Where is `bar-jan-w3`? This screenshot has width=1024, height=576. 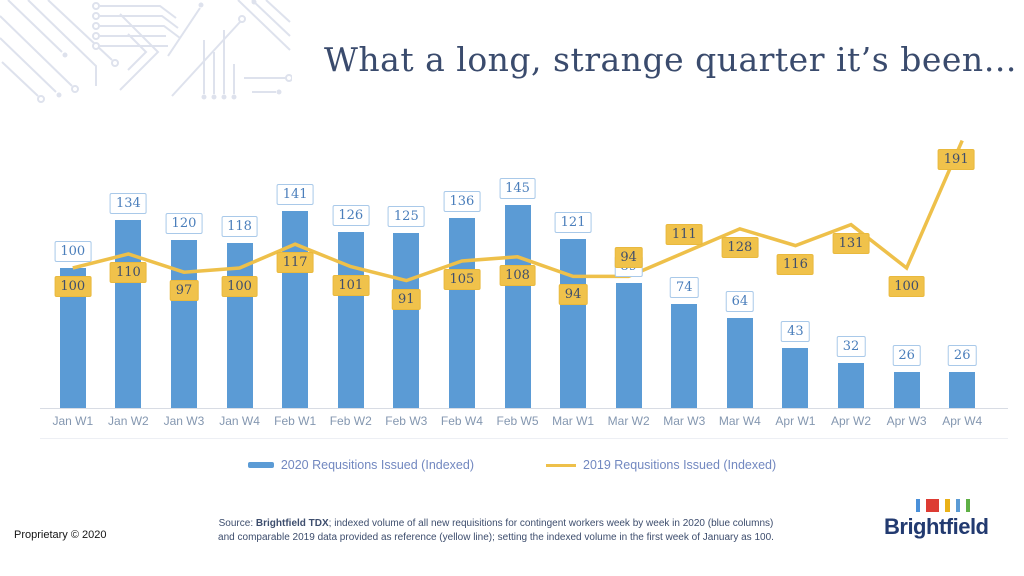
bar-jan-w3 is located at coordinates (183, 324).